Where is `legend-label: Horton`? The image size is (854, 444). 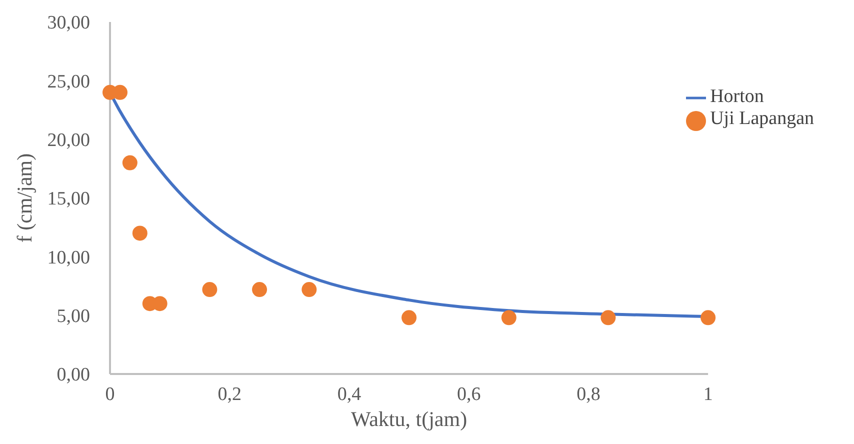 legend-label: Horton is located at coordinates (737, 96).